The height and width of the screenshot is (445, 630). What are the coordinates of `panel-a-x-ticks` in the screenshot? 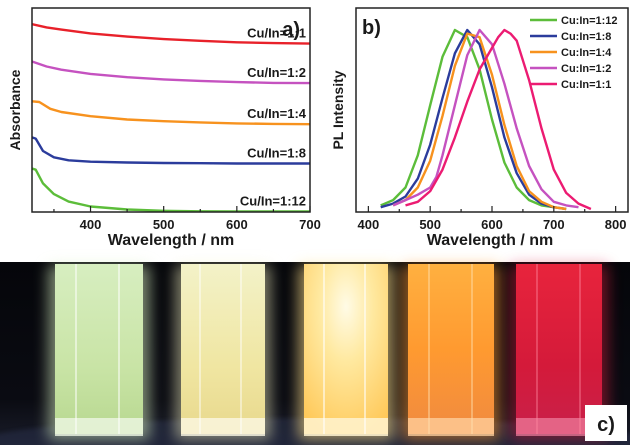 It's located at (182, 209).